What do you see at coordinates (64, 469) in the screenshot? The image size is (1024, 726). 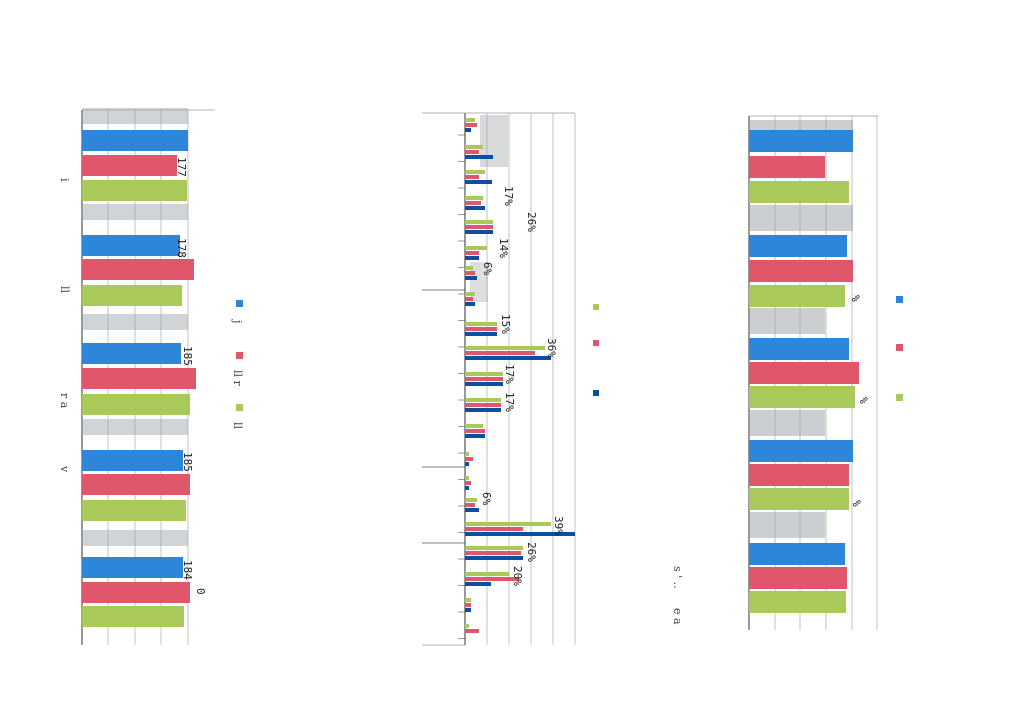 I see `chart1-stray-v: v` at bounding box center [64, 469].